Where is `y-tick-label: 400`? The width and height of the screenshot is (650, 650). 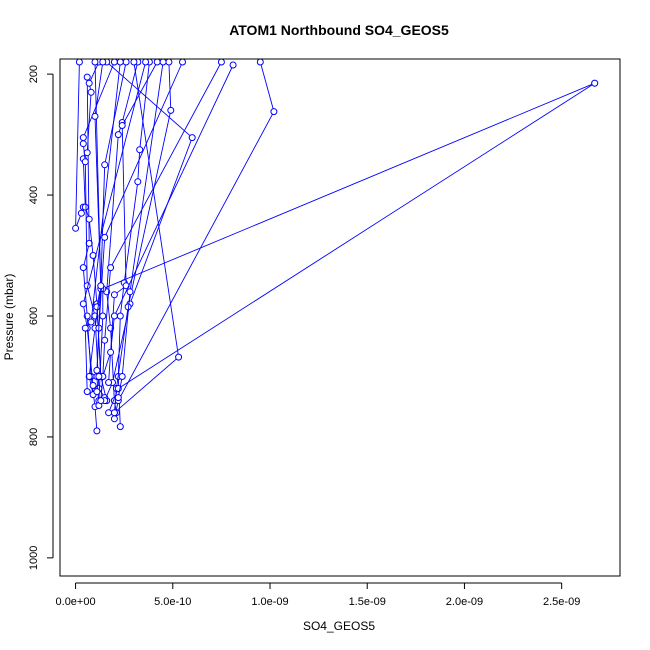 y-tick-label: 400 is located at coordinates (34, 195).